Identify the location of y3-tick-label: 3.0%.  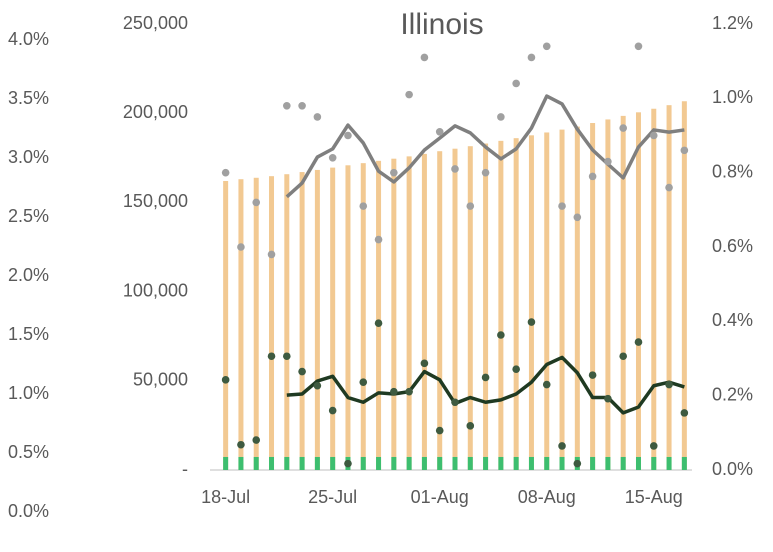
(28, 157).